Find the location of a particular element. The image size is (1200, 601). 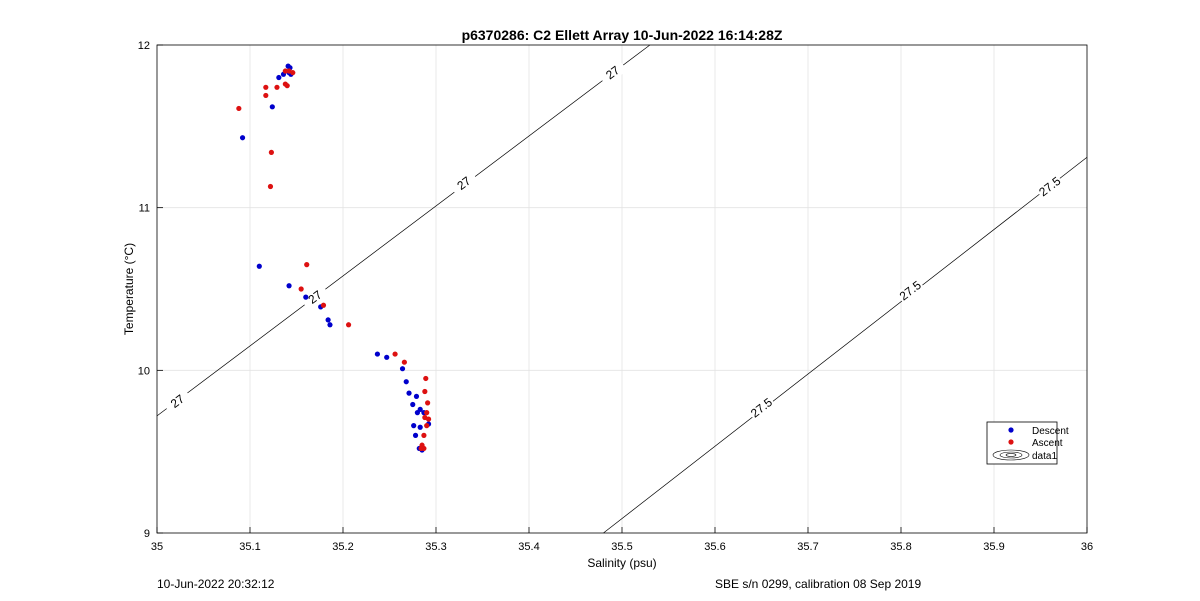

y-tick-label: 11 is located at coordinates (144, 209).